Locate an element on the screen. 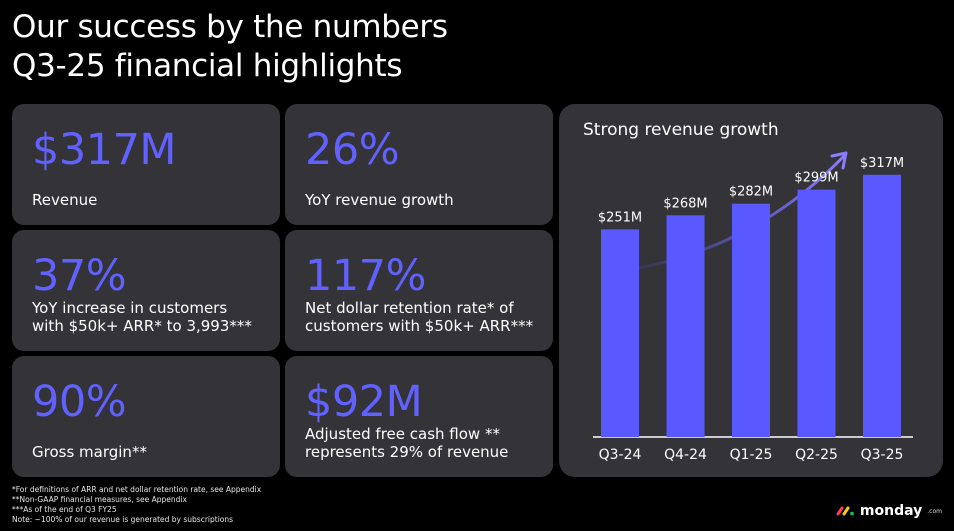 This screenshot has width=954, height=531. metric-label: Gross margin** is located at coordinates (89, 452).